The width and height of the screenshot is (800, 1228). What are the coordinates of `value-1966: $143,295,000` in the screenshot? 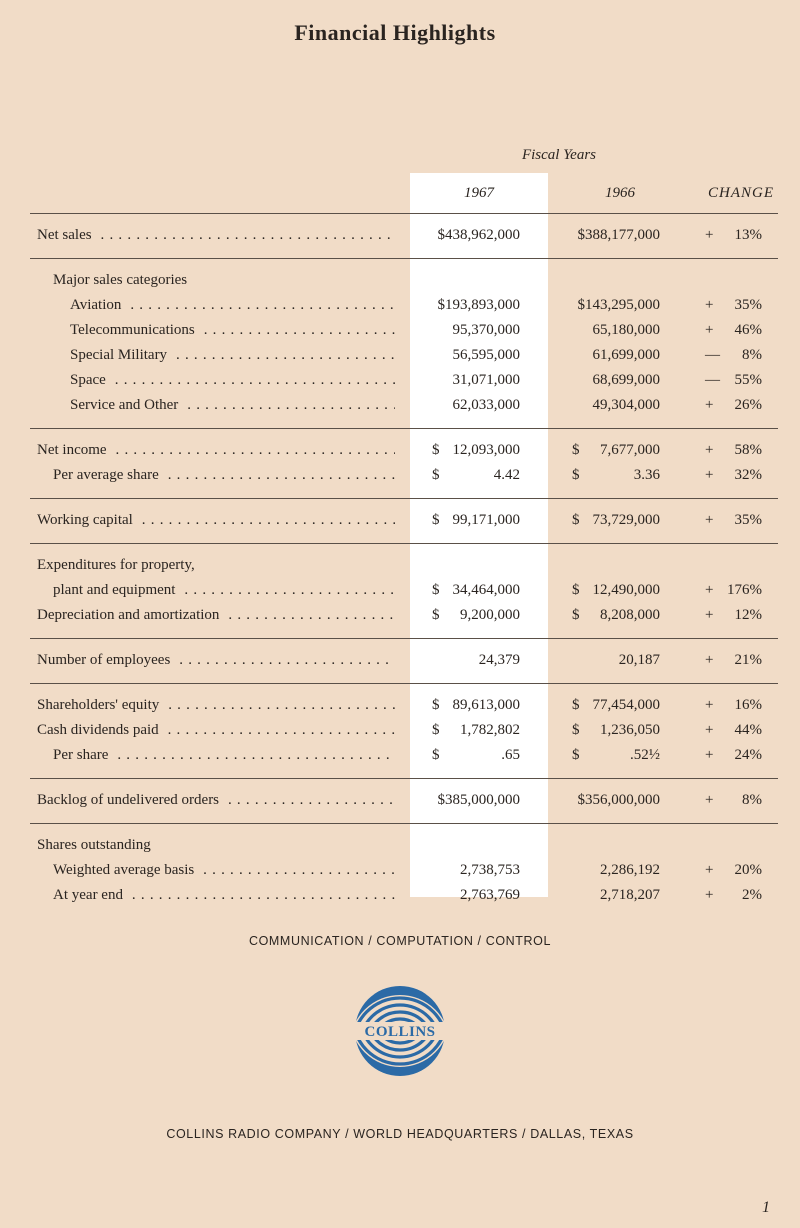 It's located at (619, 305).